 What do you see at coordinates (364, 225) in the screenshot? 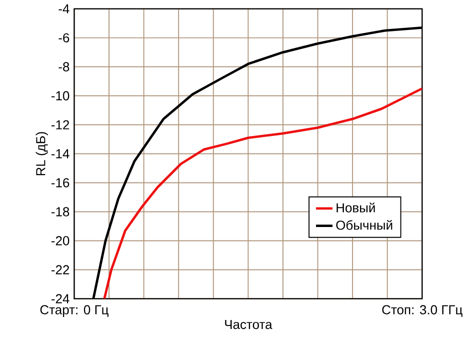
I see `legend-label: Обычный` at bounding box center [364, 225].